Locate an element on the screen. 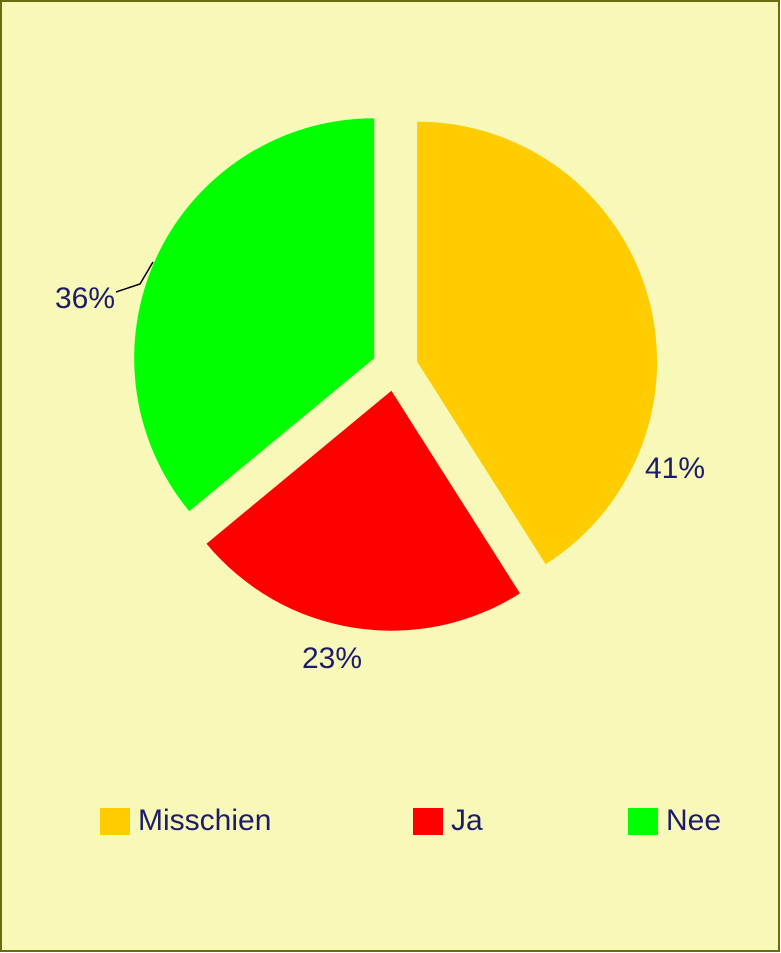 The height and width of the screenshot is (953, 781). data-label: 23% is located at coordinates (332, 658).